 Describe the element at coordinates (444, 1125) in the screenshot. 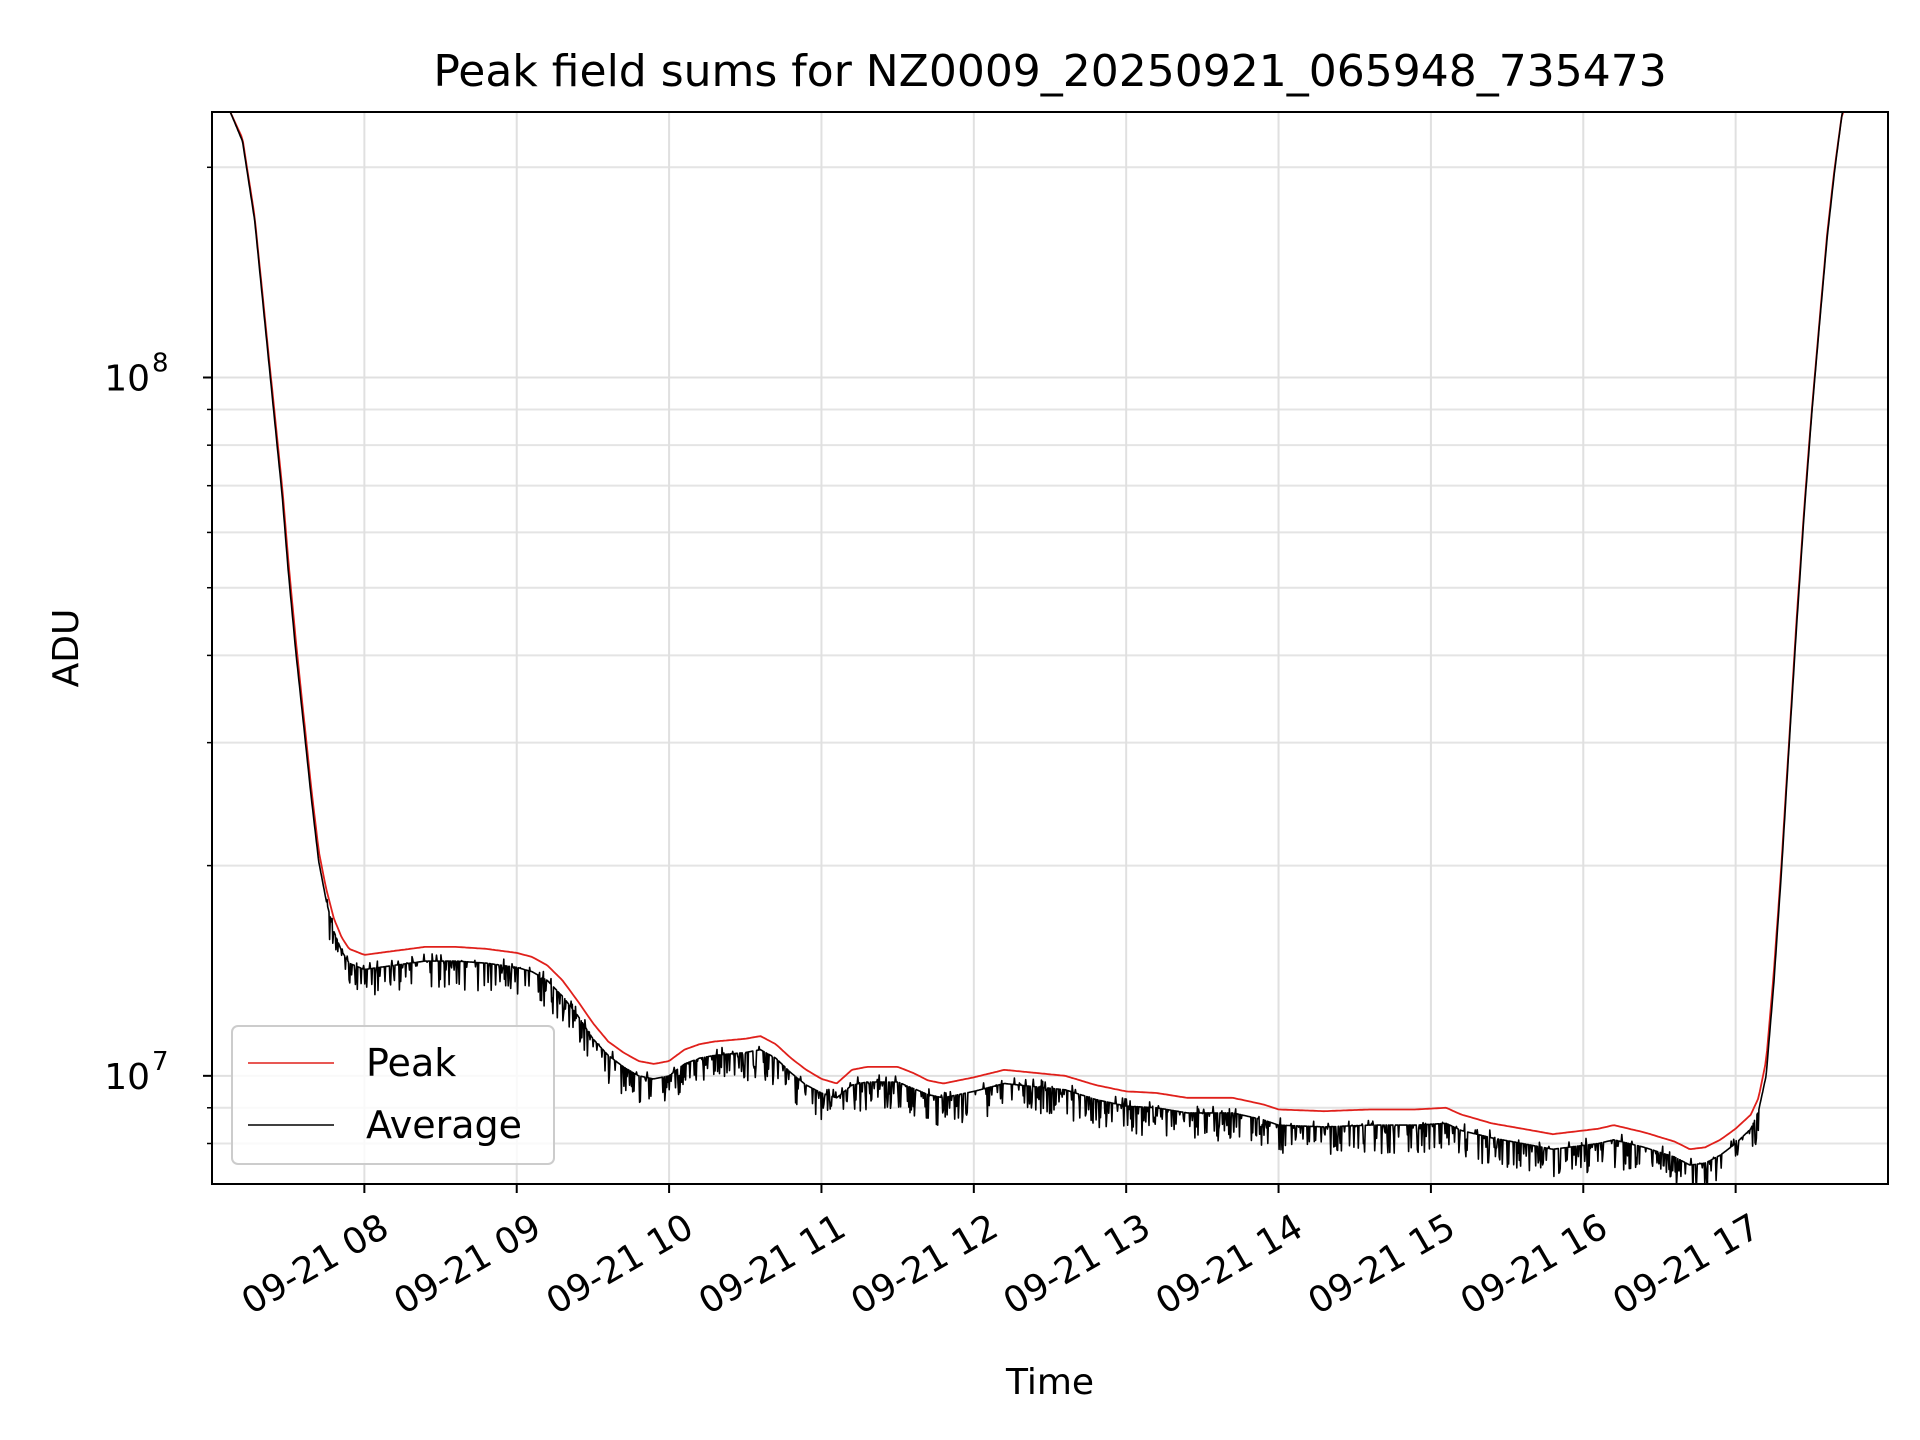

I see `legend-label-average: Average` at that location.